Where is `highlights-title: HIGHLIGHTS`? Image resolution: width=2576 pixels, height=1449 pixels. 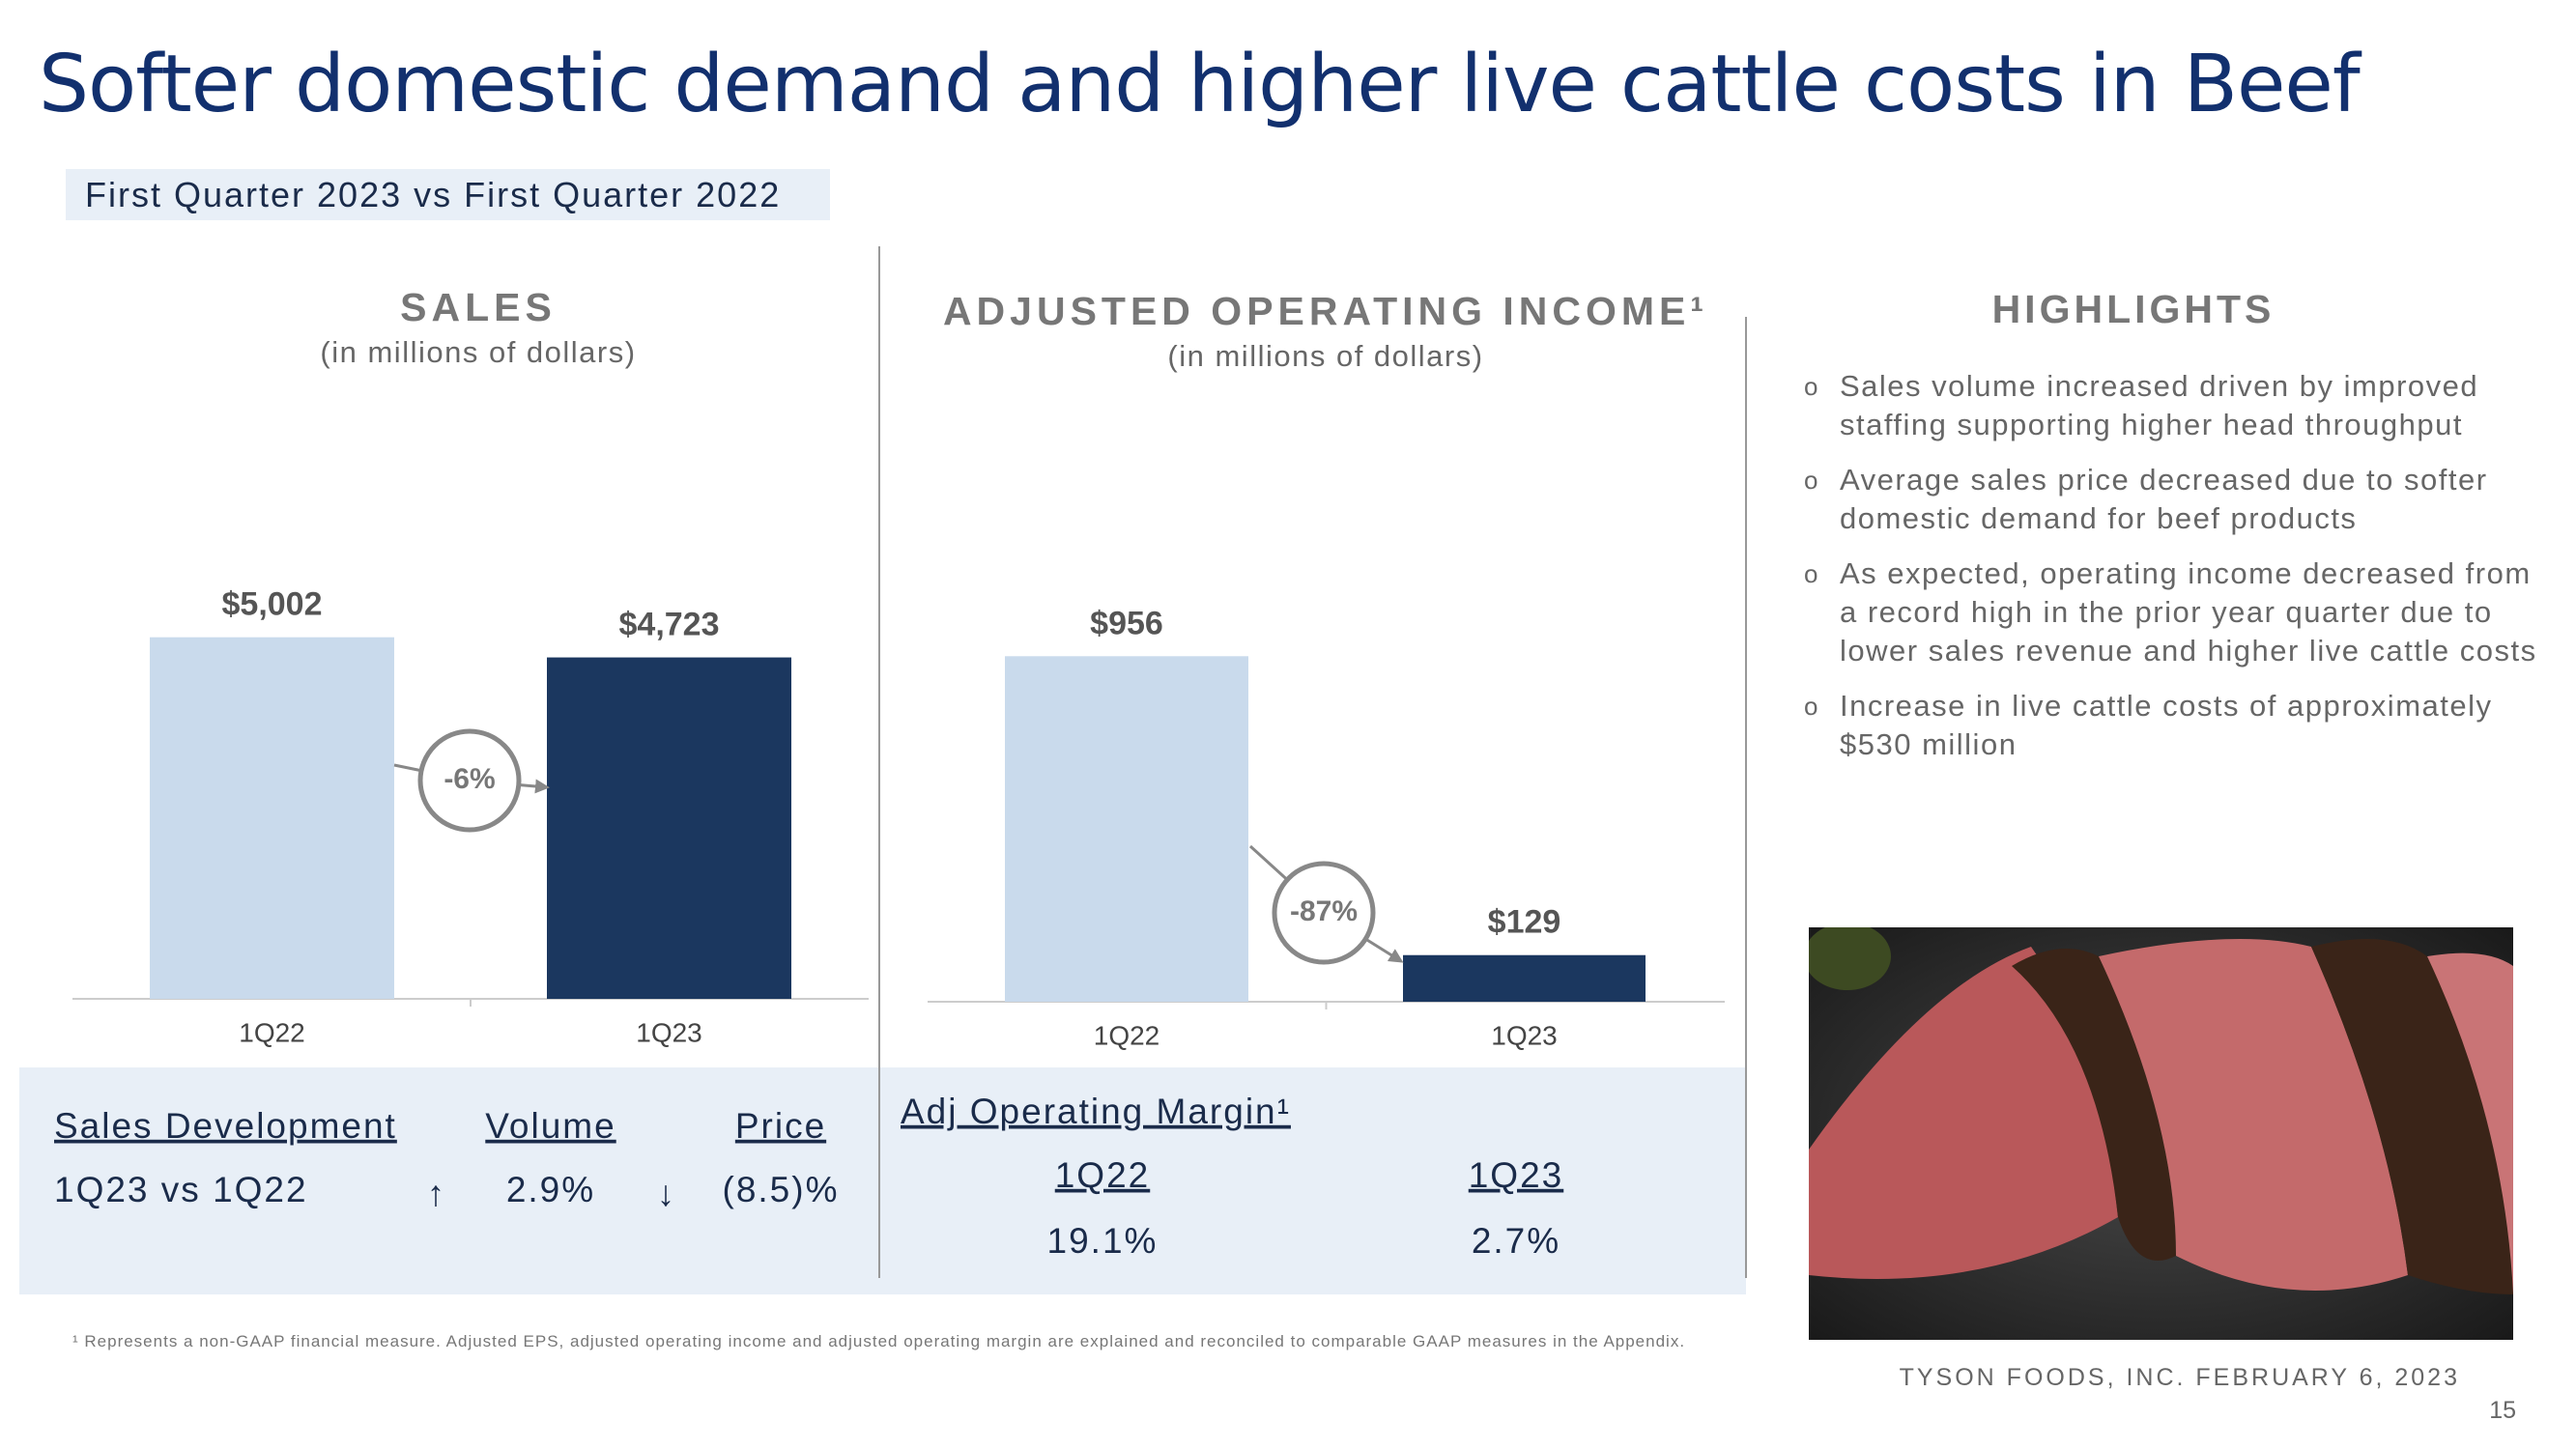
highlights-title: HIGHLIGHTS is located at coordinates (2134, 309).